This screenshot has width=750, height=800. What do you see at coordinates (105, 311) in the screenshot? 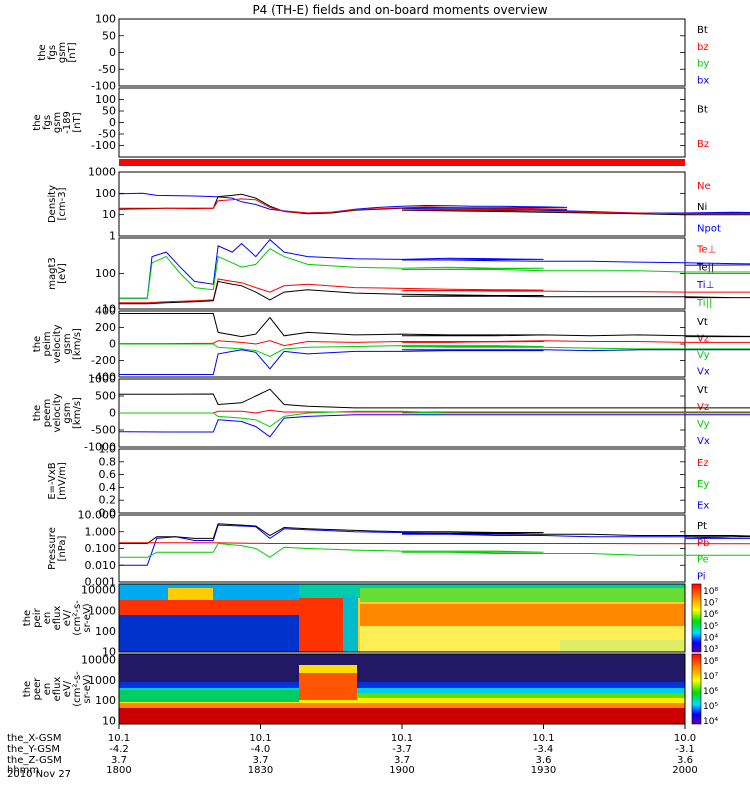
I see `y-tick-label: 400` at bounding box center [105, 311].